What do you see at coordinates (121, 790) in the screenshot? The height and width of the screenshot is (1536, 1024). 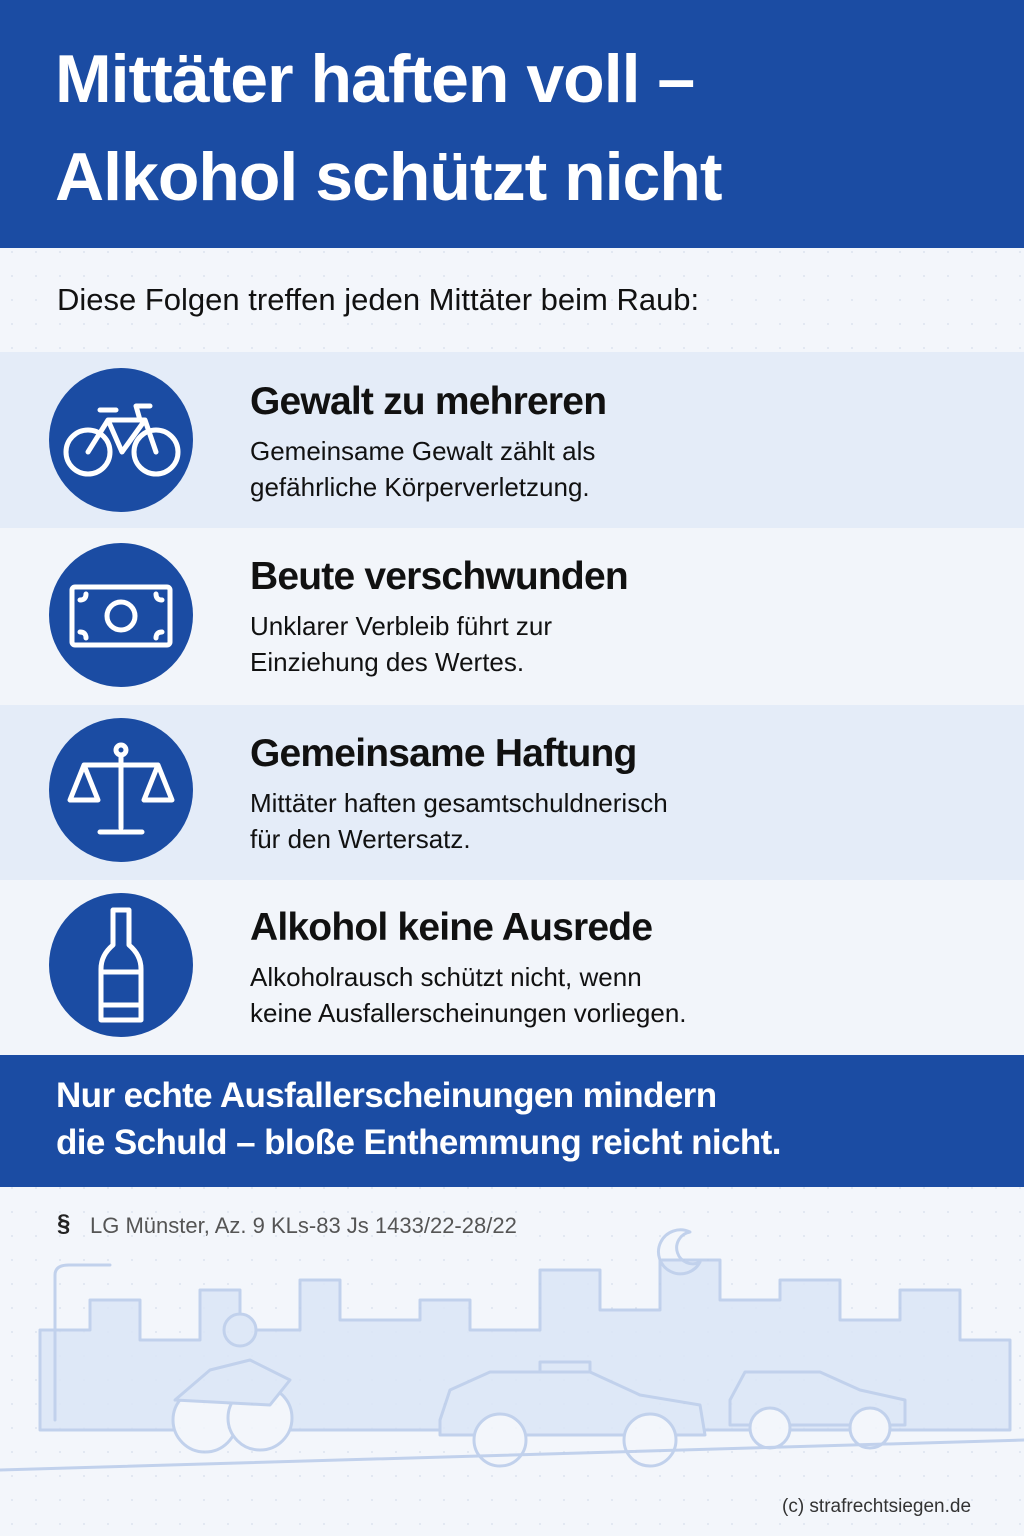 I see `icon-scales` at bounding box center [121, 790].